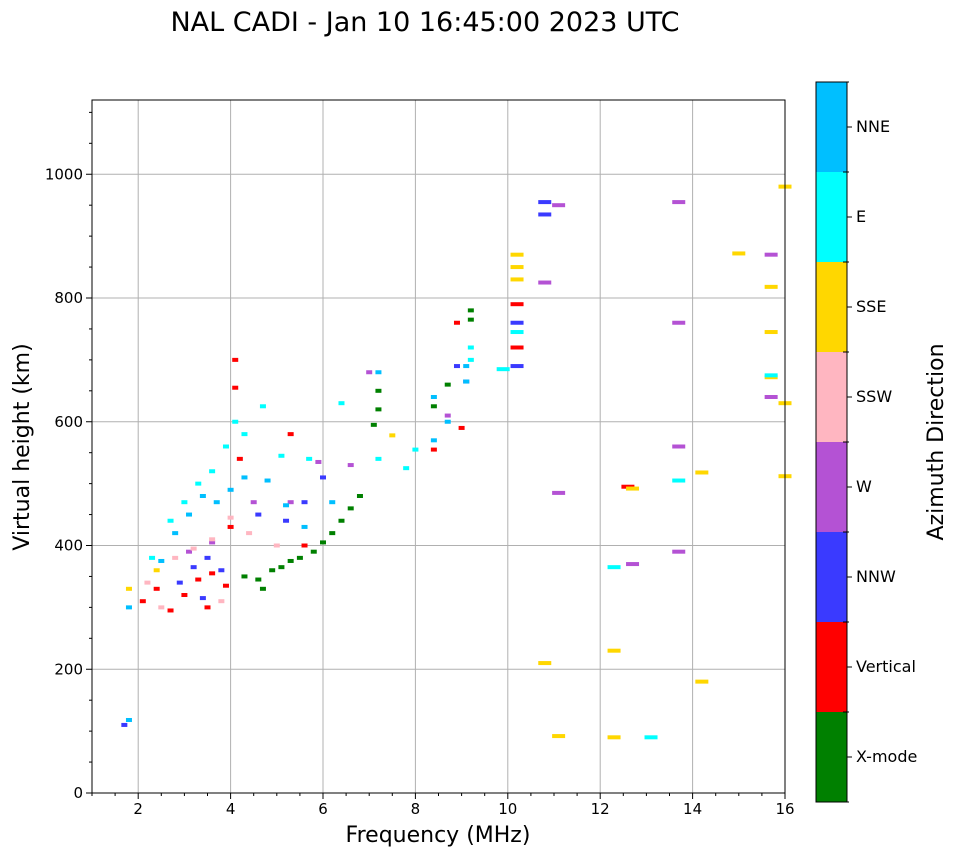  I want to click on colorbar-tick-label: X-mode, so click(886, 756).